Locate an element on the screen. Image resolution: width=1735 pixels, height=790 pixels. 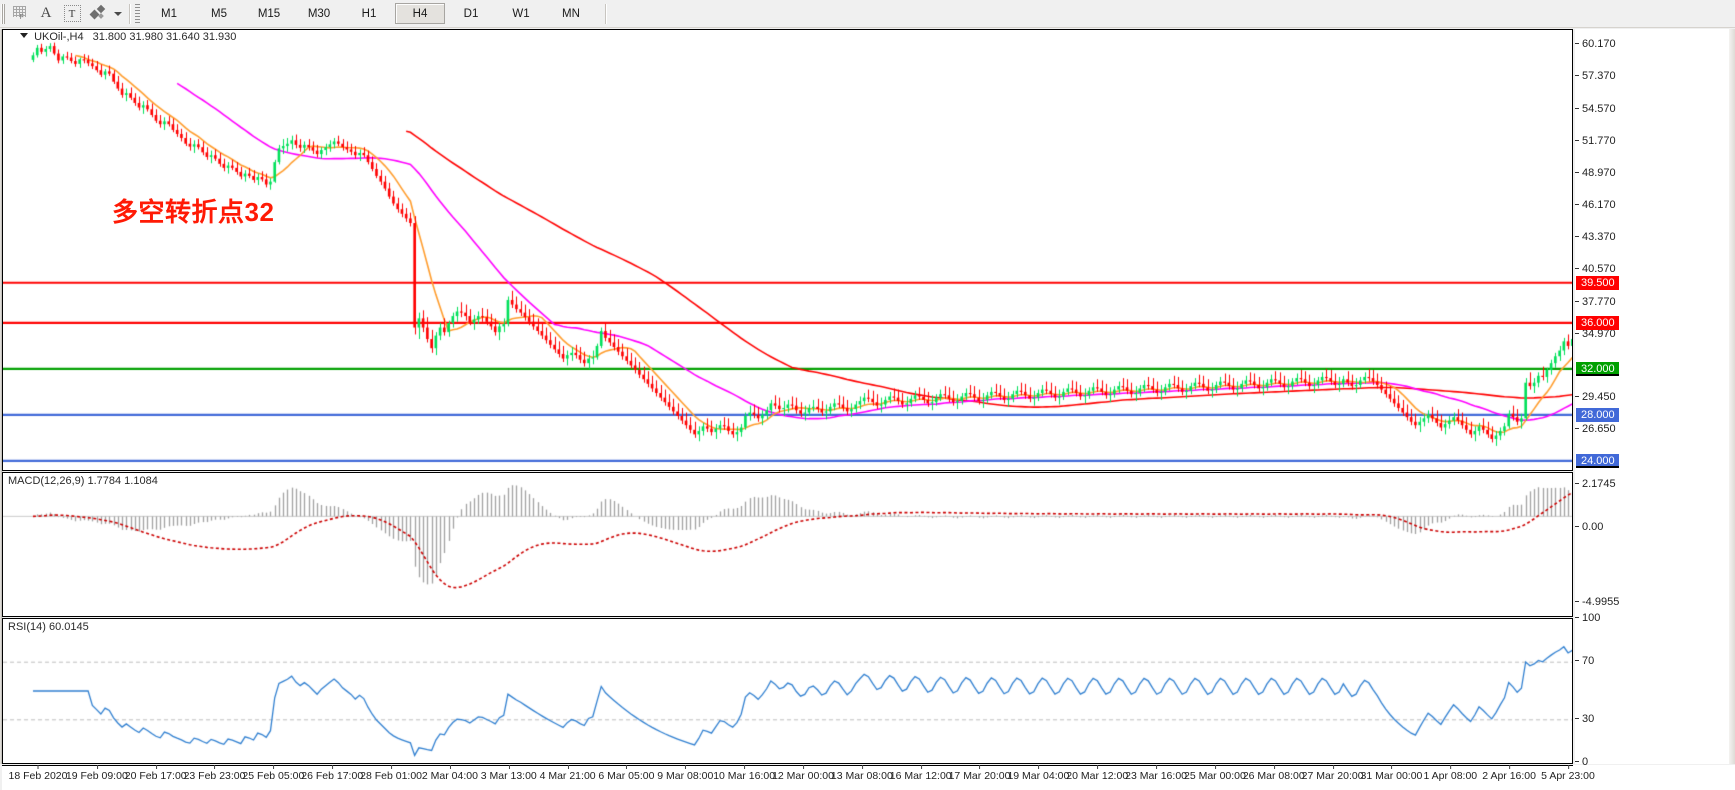
time-tick: 4 Mar 21:00 is located at coordinates (568, 773).